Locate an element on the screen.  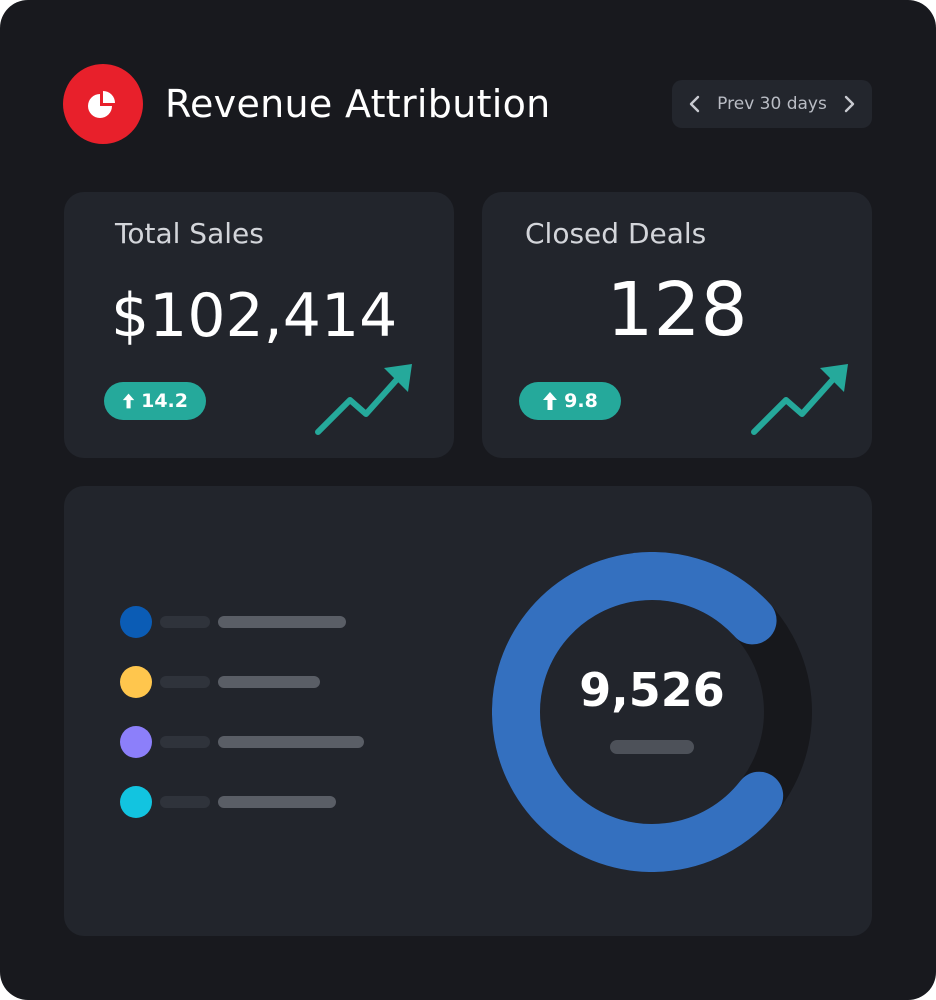
change-badge: 14.2 is located at coordinates (155, 401).